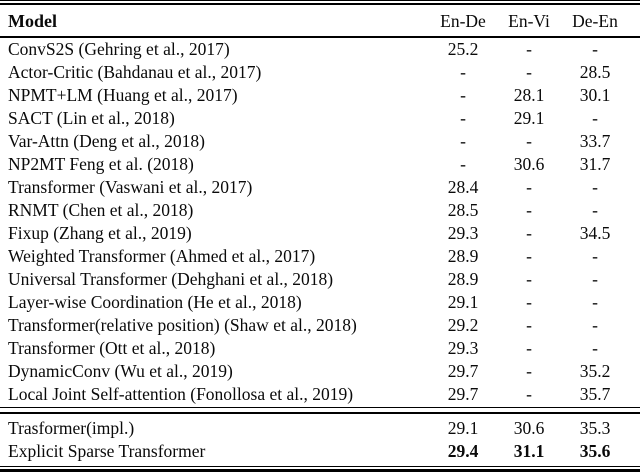  What do you see at coordinates (463, 21) in the screenshot?
I see `header-col-en-de: En-De` at bounding box center [463, 21].